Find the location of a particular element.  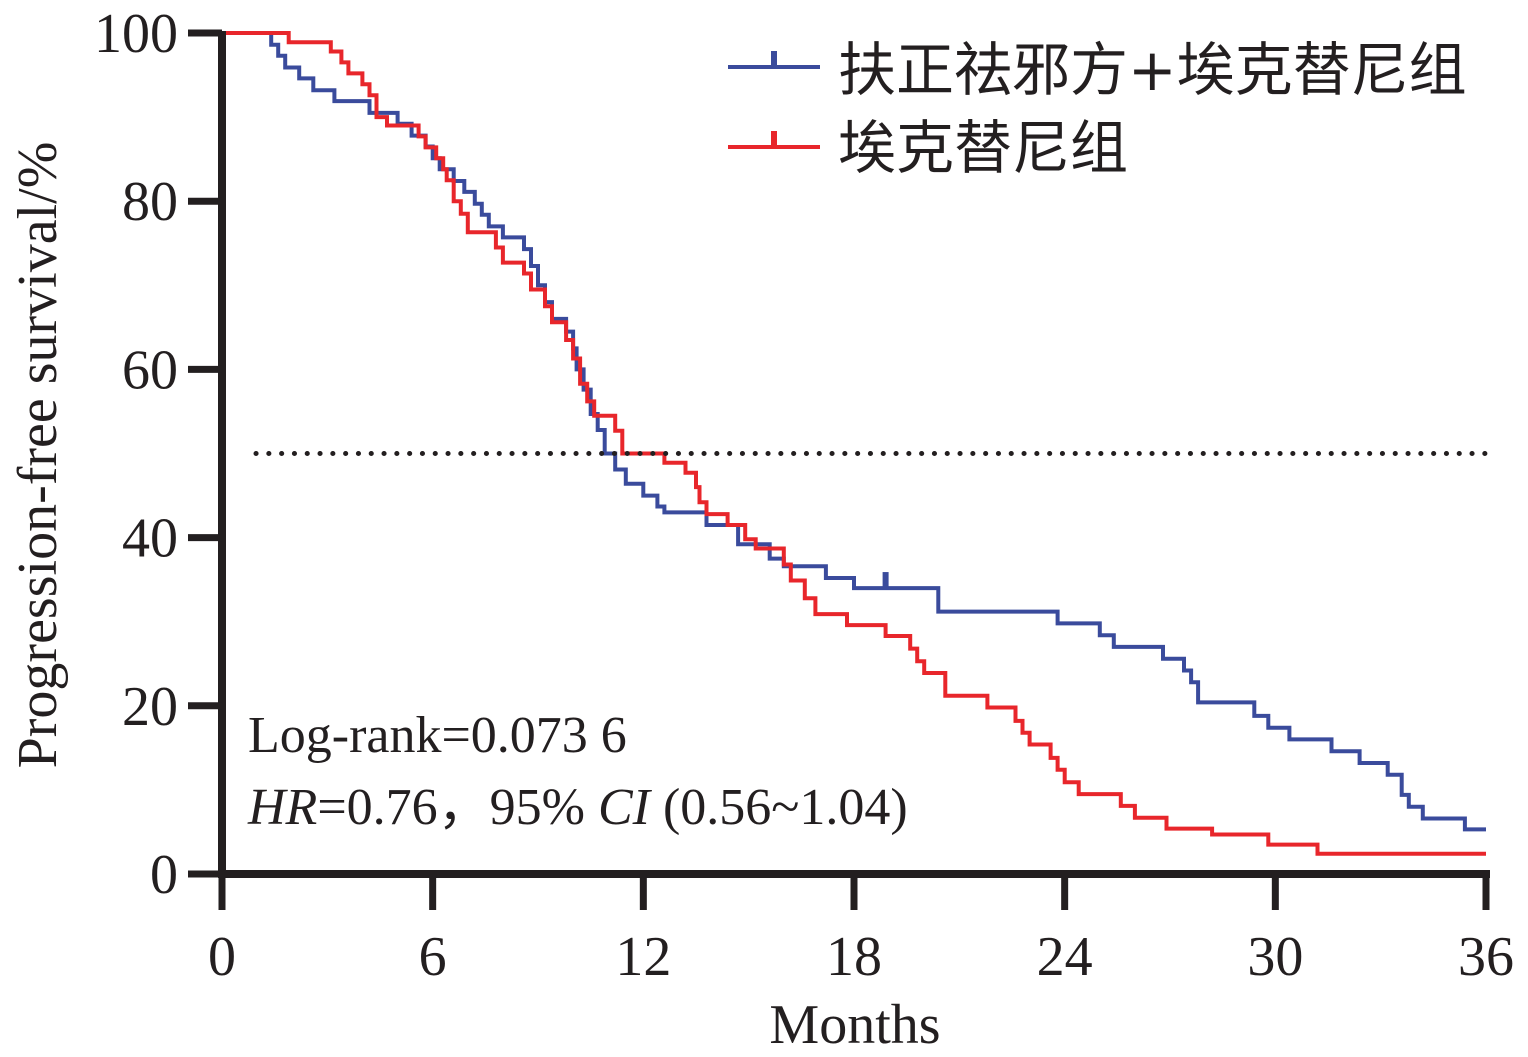

ci-range: (0.56~1.04) is located at coordinates (779, 807).